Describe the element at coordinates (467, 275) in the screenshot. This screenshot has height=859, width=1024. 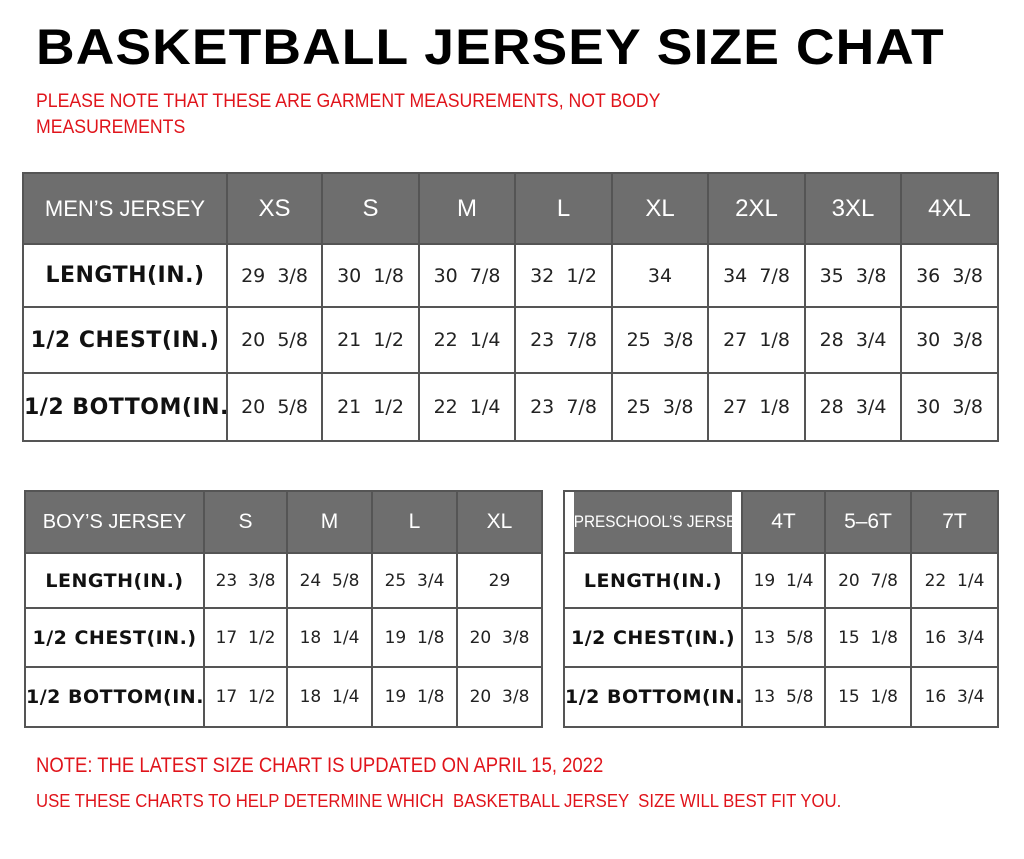
I see `measurement-value: 30 7/8` at that location.